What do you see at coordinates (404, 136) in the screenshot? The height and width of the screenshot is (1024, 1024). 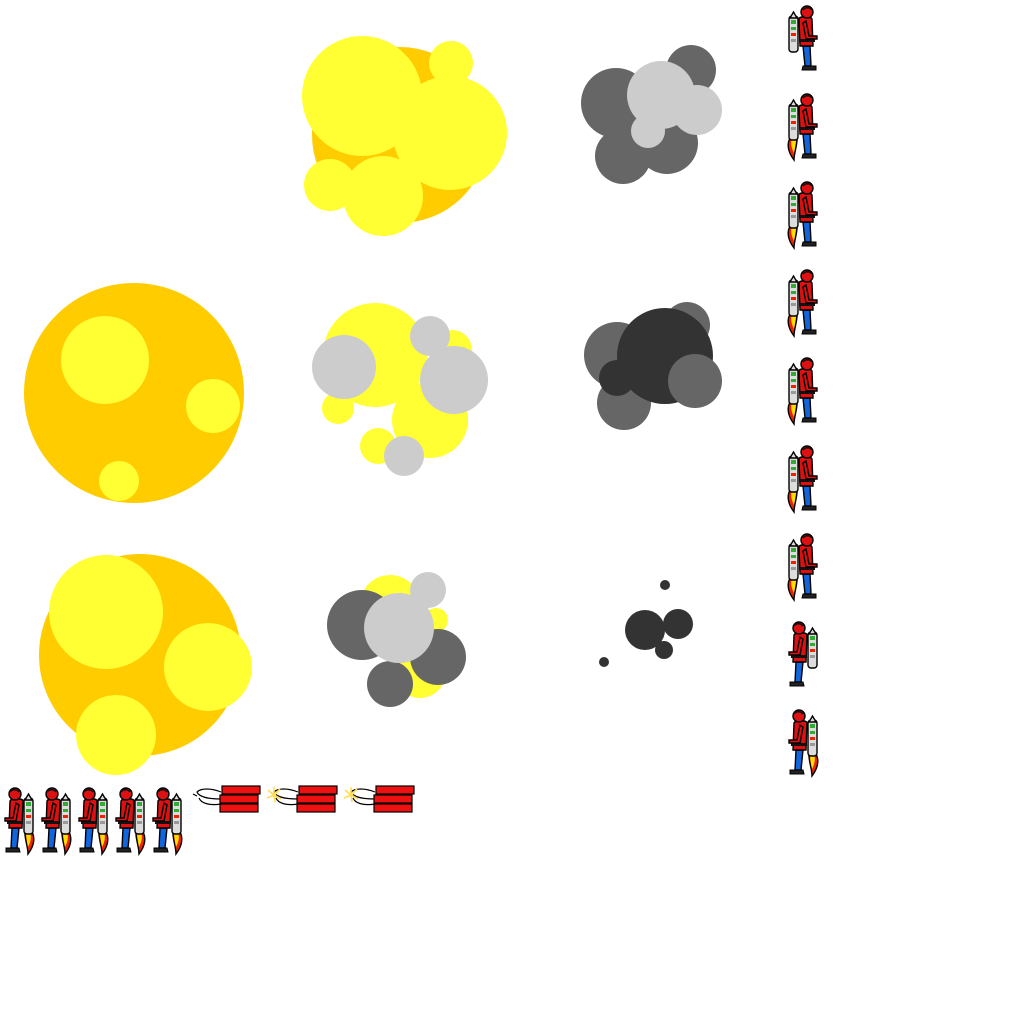 I see `explosion-frame-fireball-burst` at bounding box center [404, 136].